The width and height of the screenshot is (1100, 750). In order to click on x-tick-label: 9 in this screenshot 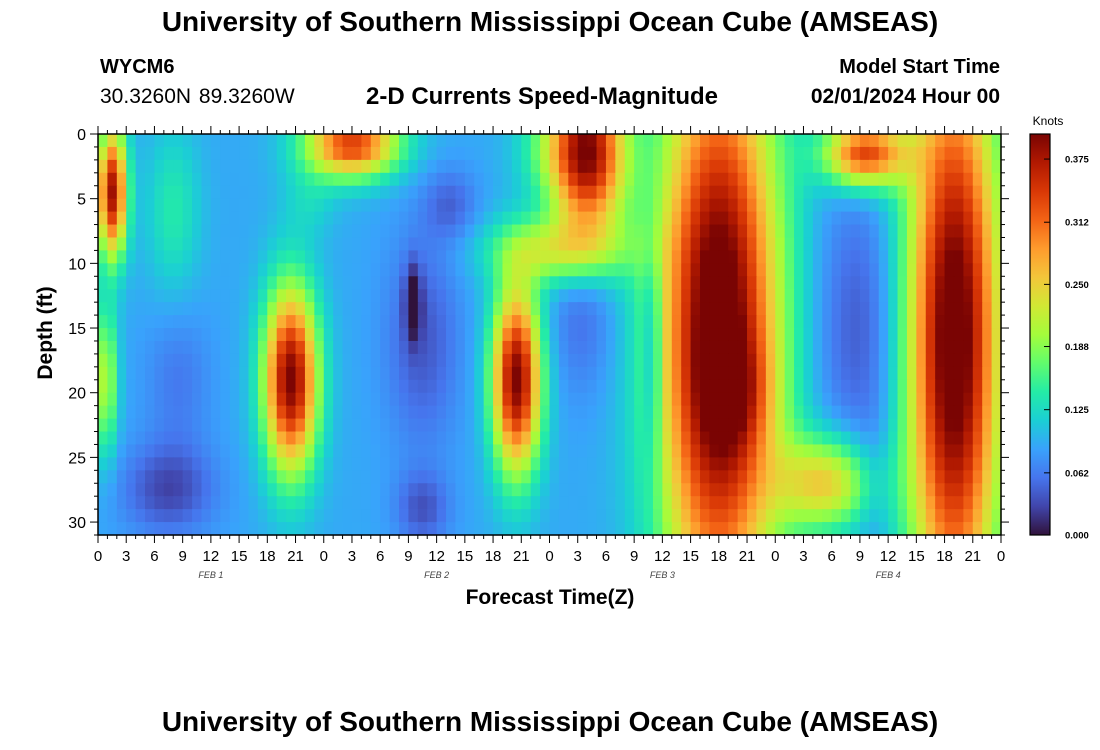, I will do `click(634, 556)`.